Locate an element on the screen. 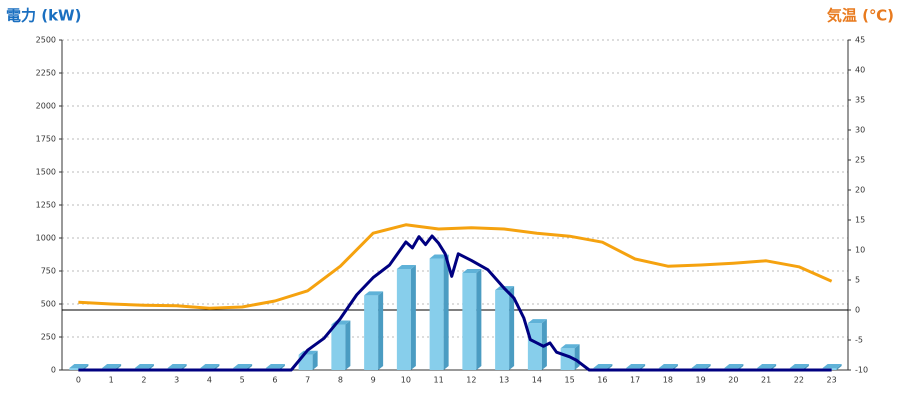 Image resolution: width=900 pixels, height=400 pixels. y2-tick-label: 0 is located at coordinates (857, 310).